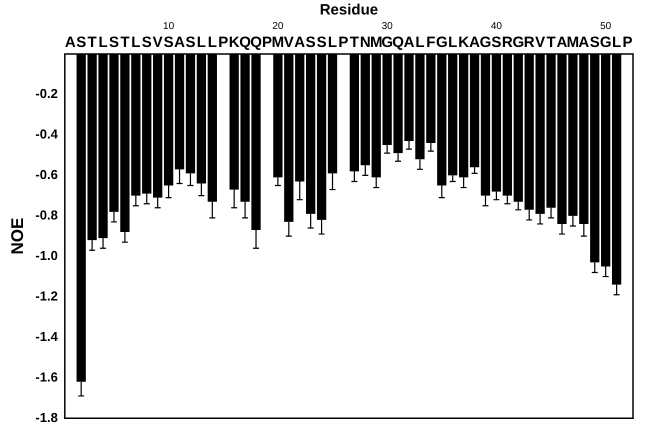 The width and height of the screenshot is (647, 429). Describe the element at coordinates (496, 26) in the screenshot. I see `x2-tick-label: 40` at that location.